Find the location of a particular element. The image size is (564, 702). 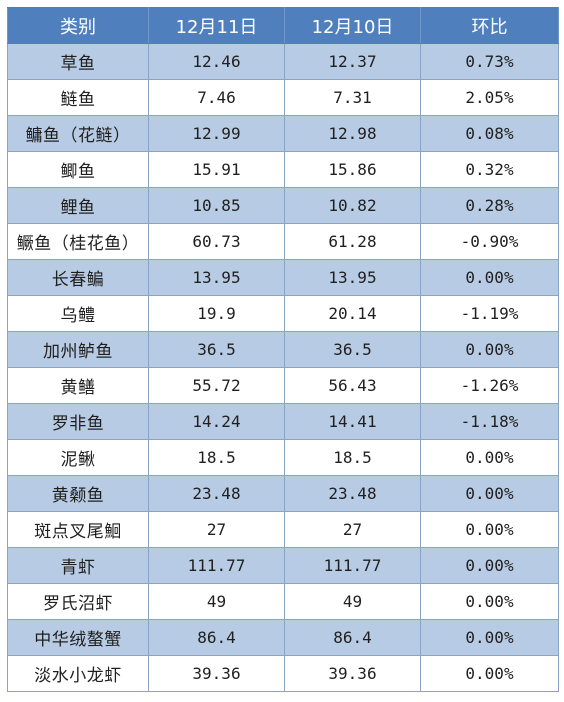

cell-change: 0.73% is located at coordinates (489, 61).